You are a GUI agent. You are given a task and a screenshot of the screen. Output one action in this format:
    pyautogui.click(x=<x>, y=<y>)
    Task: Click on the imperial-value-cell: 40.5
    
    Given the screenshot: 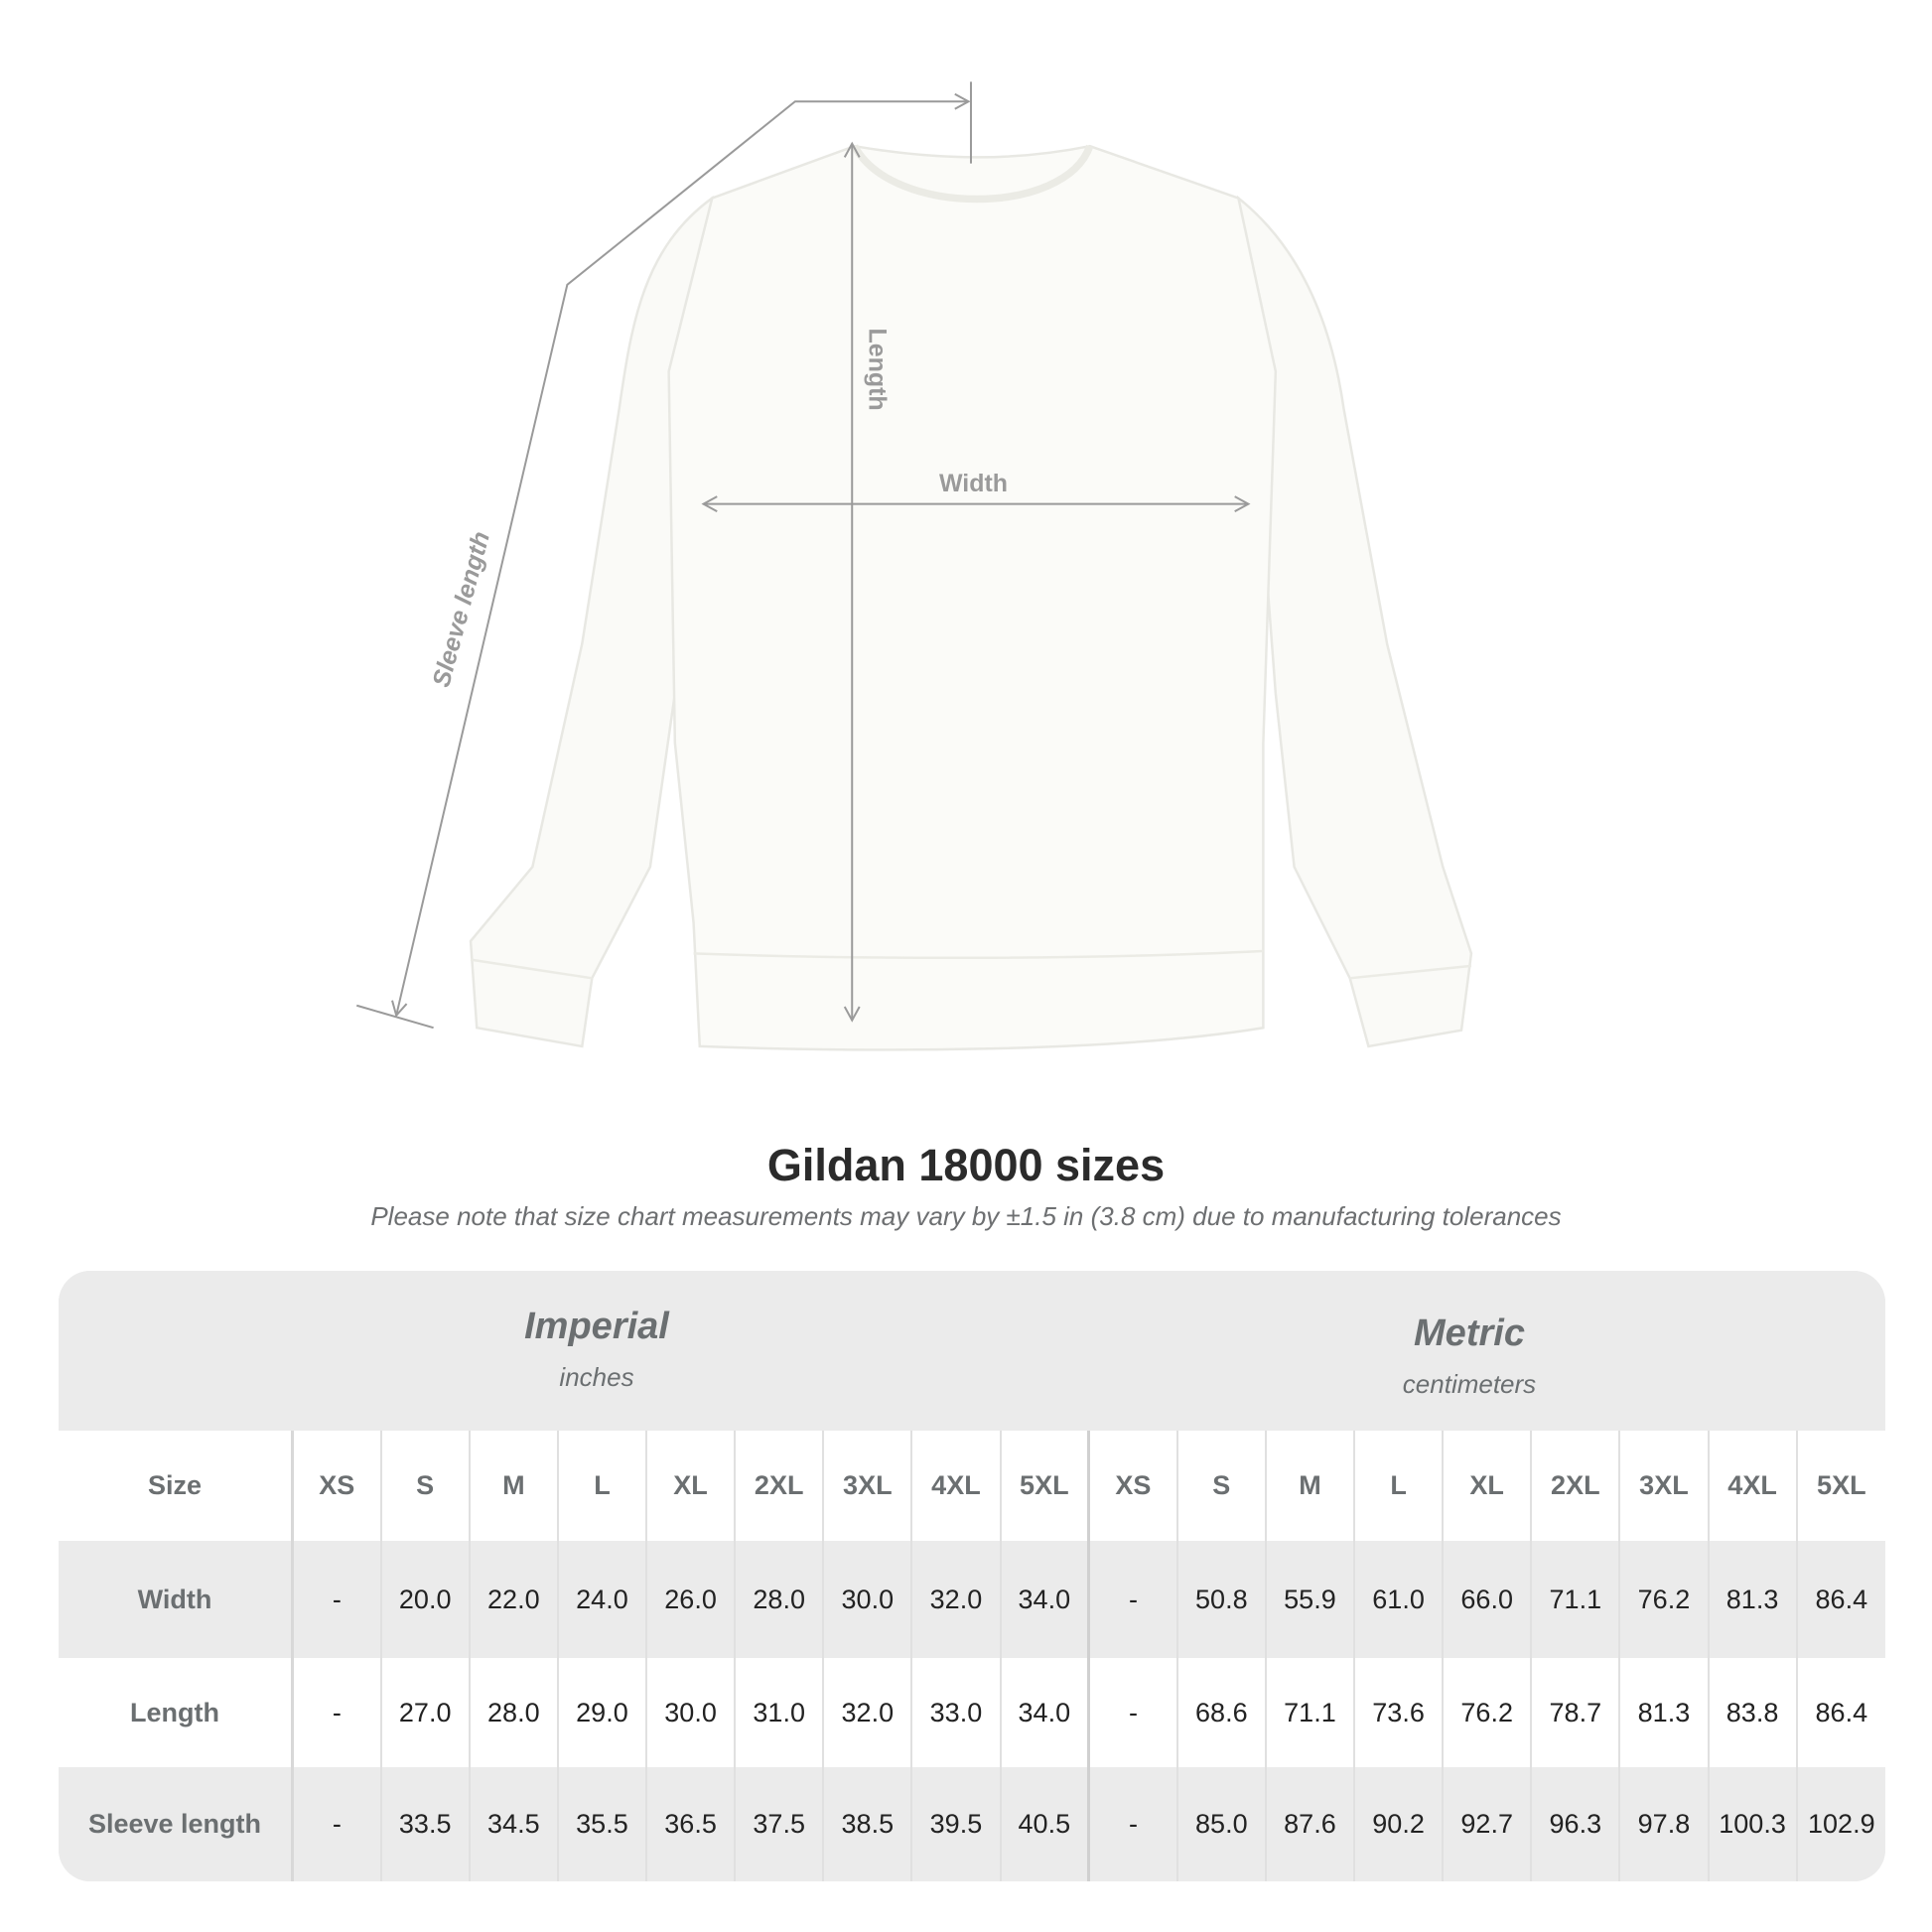 What is the action you would take?
    pyautogui.click(x=1044, y=1824)
    